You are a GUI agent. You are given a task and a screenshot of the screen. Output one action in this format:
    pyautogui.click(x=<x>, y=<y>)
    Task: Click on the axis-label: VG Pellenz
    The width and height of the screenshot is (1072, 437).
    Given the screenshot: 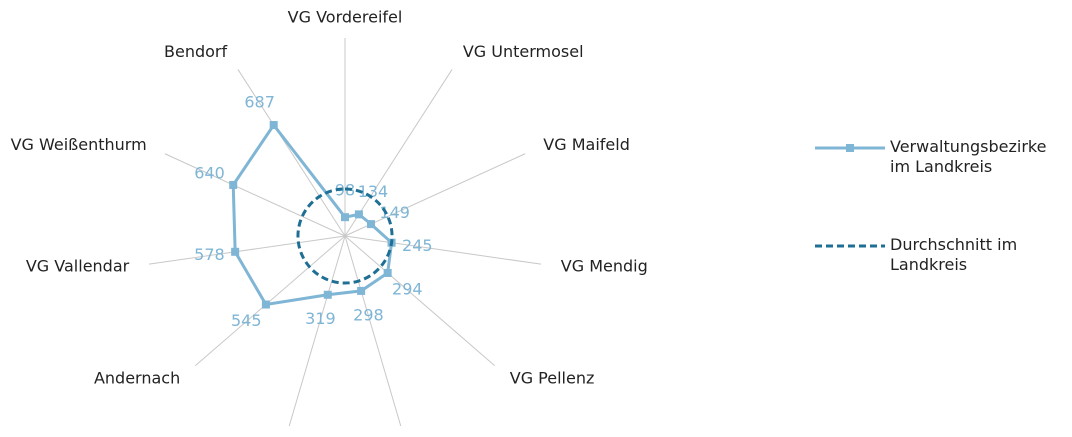 What is the action you would take?
    pyautogui.click(x=552, y=377)
    